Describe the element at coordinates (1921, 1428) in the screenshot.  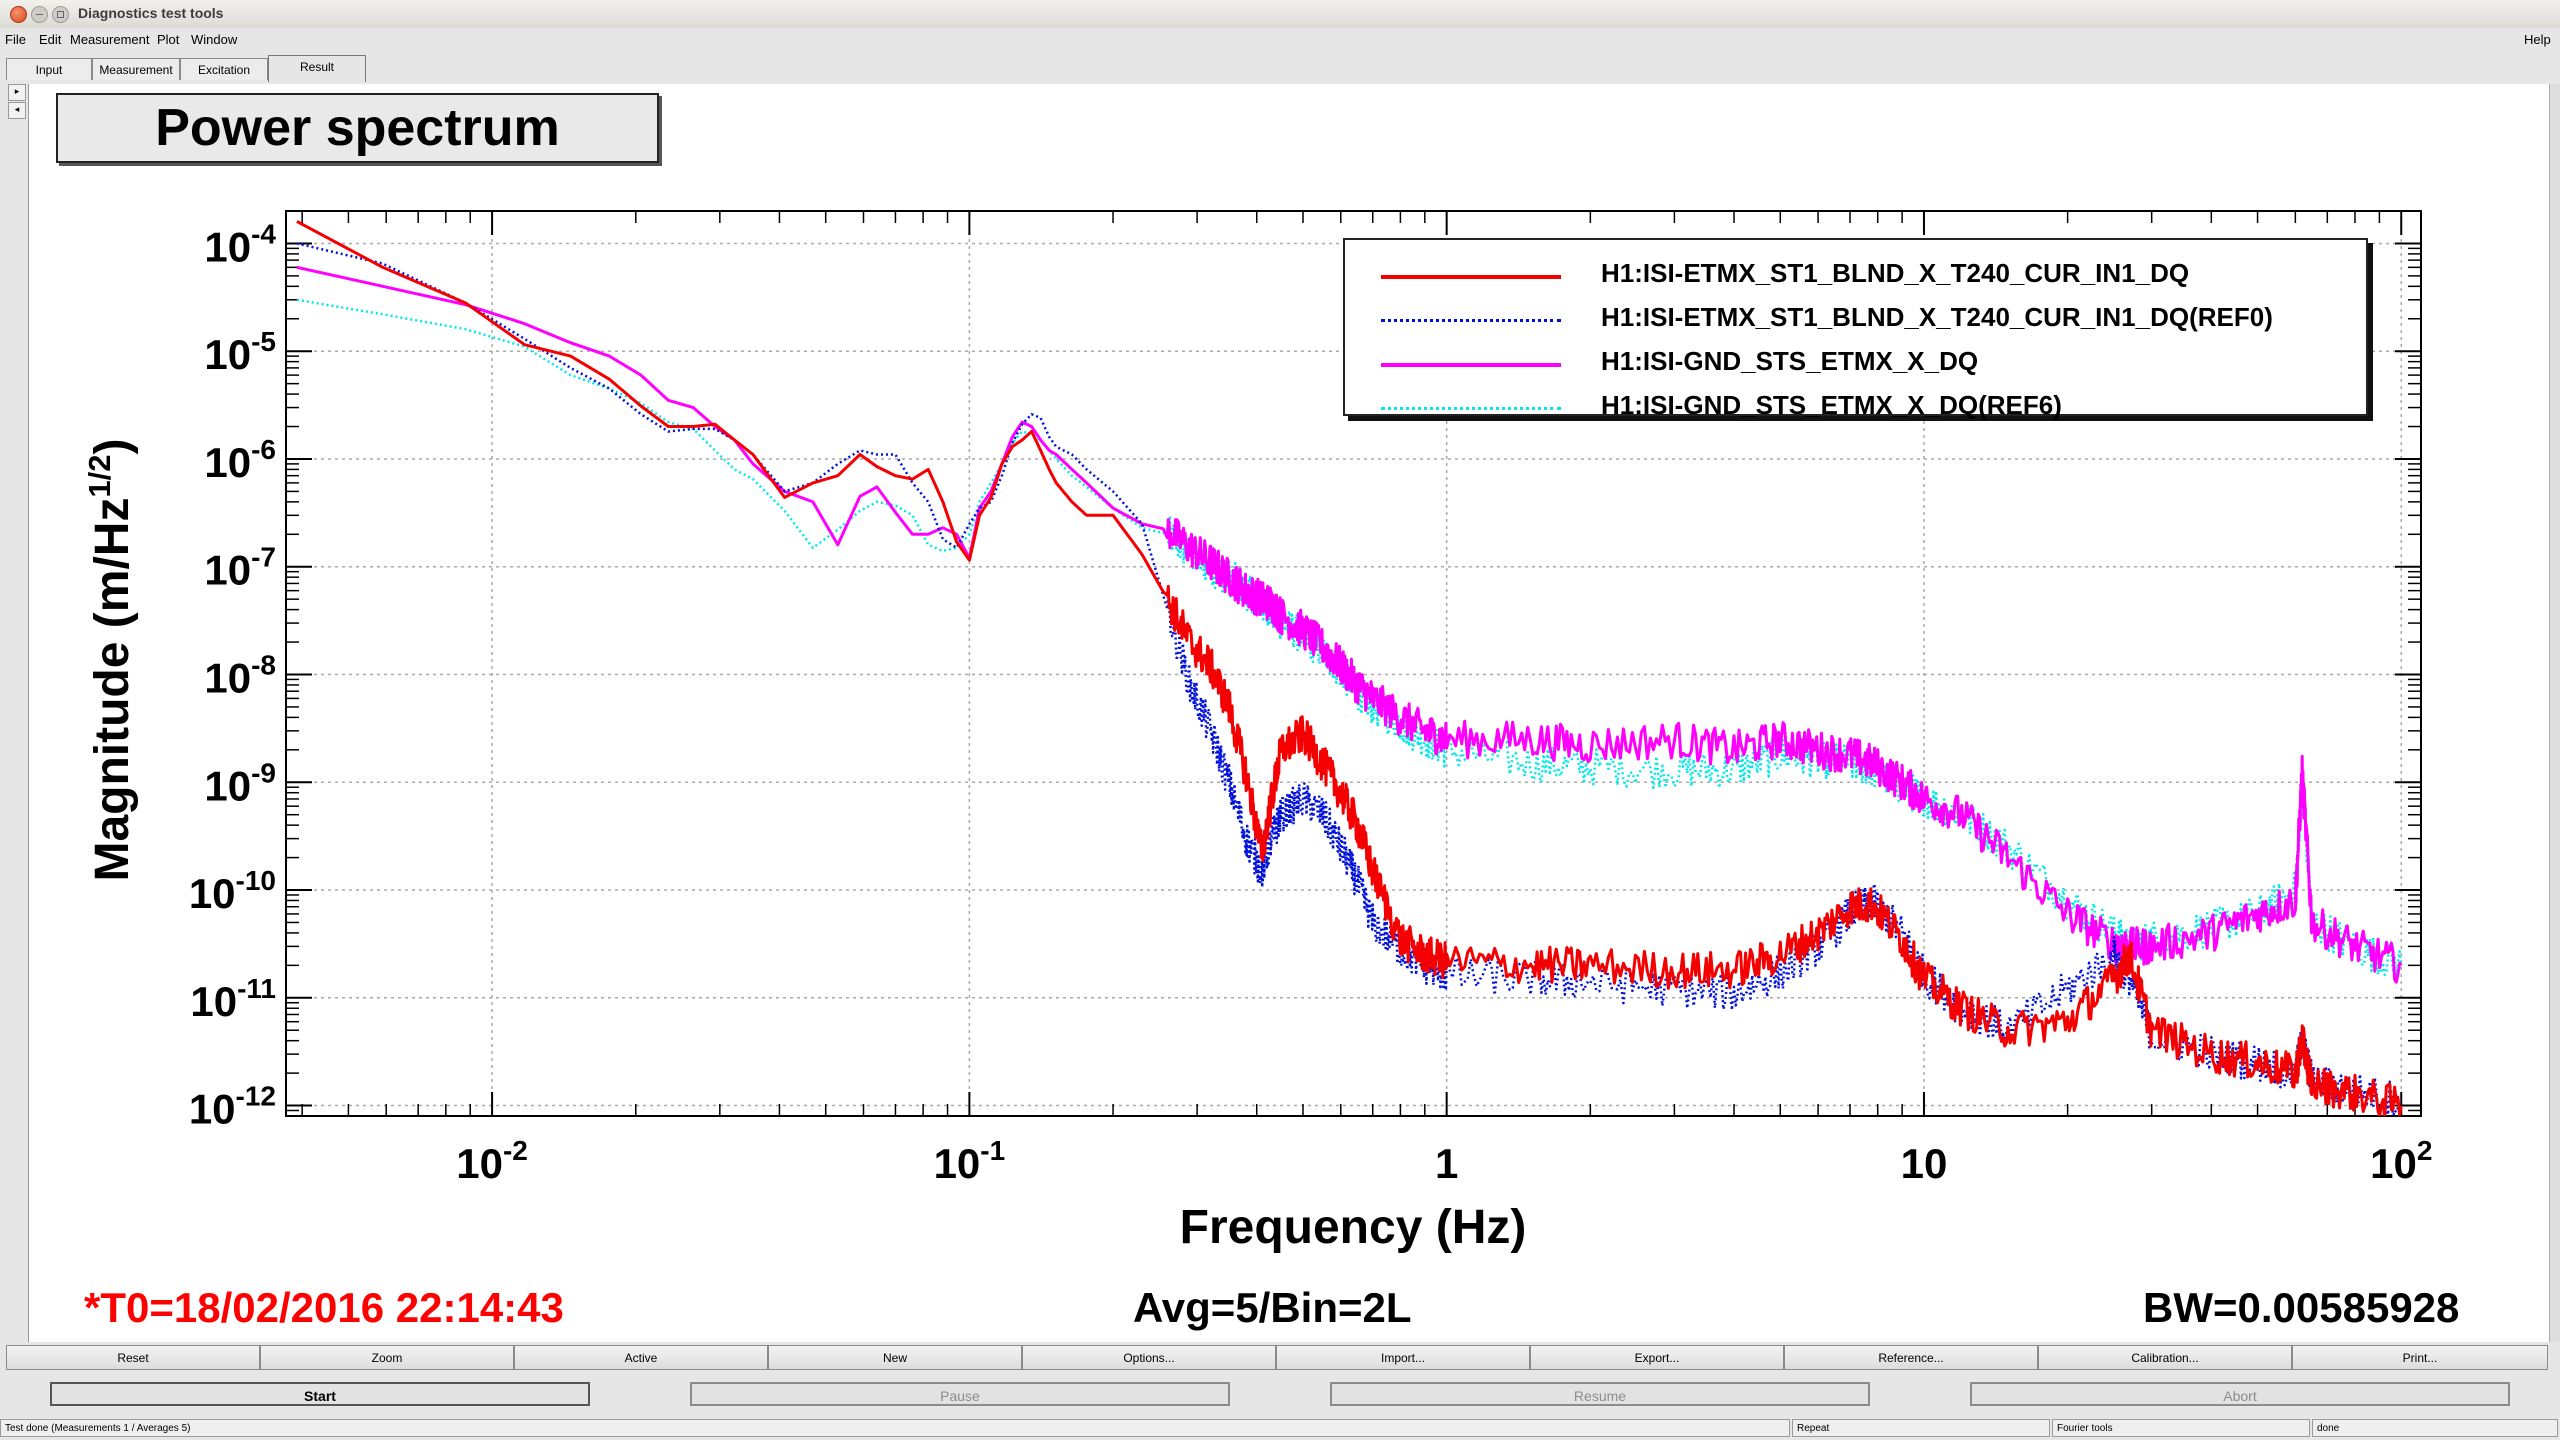
I see `status-repeat: Repeat` at that location.